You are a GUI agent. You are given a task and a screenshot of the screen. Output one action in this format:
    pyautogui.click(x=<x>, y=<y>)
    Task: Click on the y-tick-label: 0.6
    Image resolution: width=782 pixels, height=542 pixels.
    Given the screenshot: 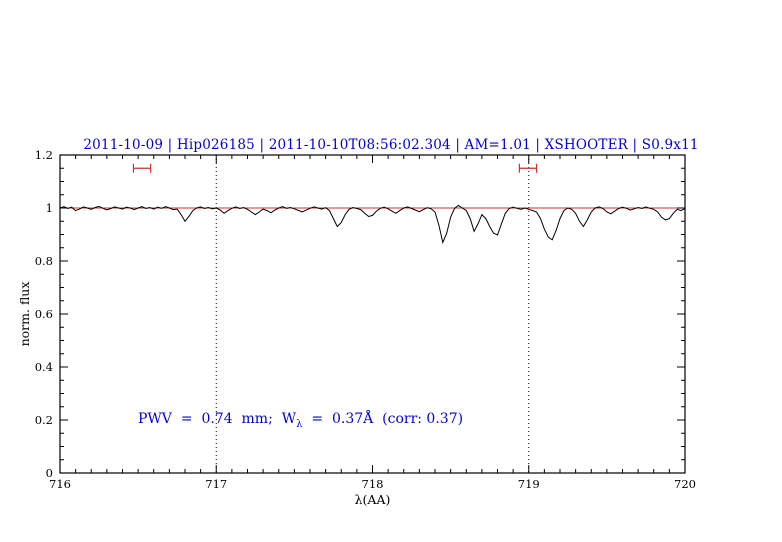 What is the action you would take?
    pyautogui.click(x=44, y=314)
    